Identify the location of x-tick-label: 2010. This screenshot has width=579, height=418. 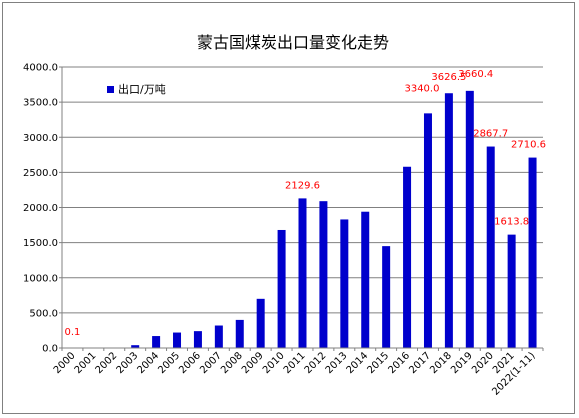
(274, 363).